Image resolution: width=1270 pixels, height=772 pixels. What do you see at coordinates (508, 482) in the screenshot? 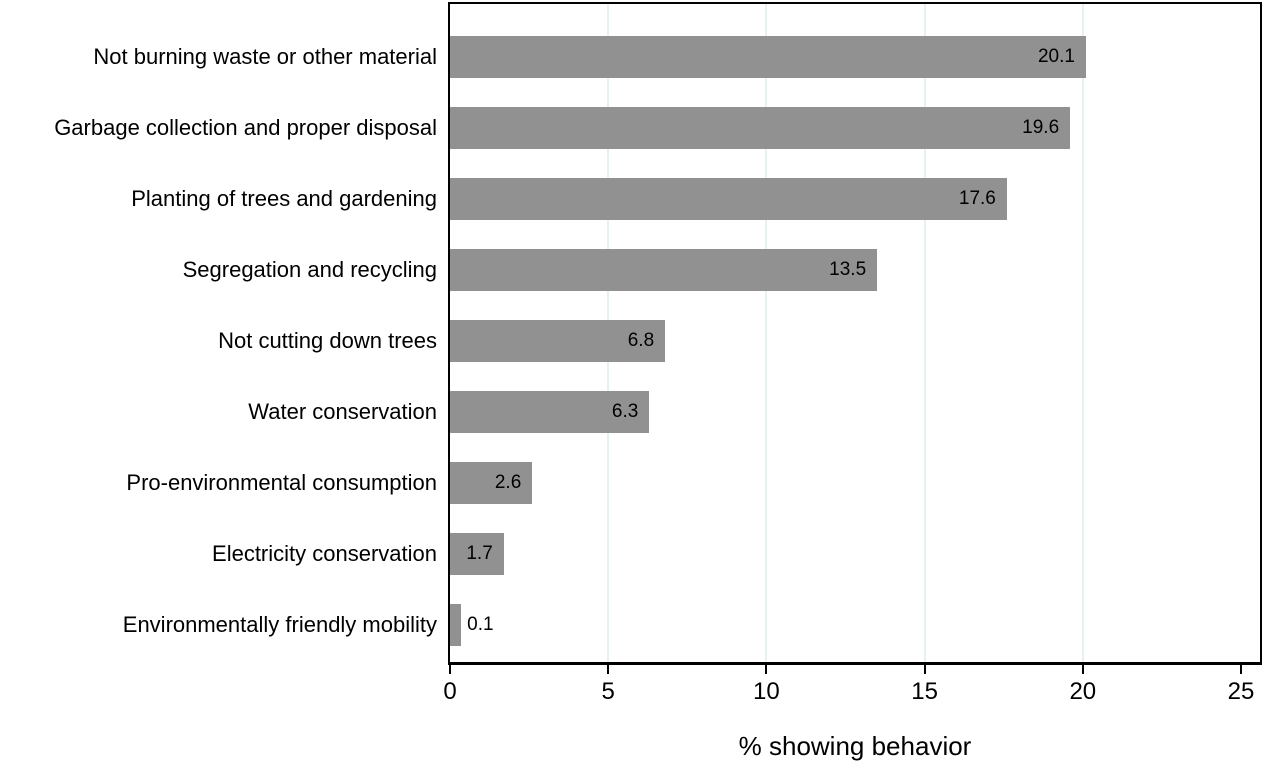
I see `bar-value-label: 2.6` at bounding box center [508, 482].